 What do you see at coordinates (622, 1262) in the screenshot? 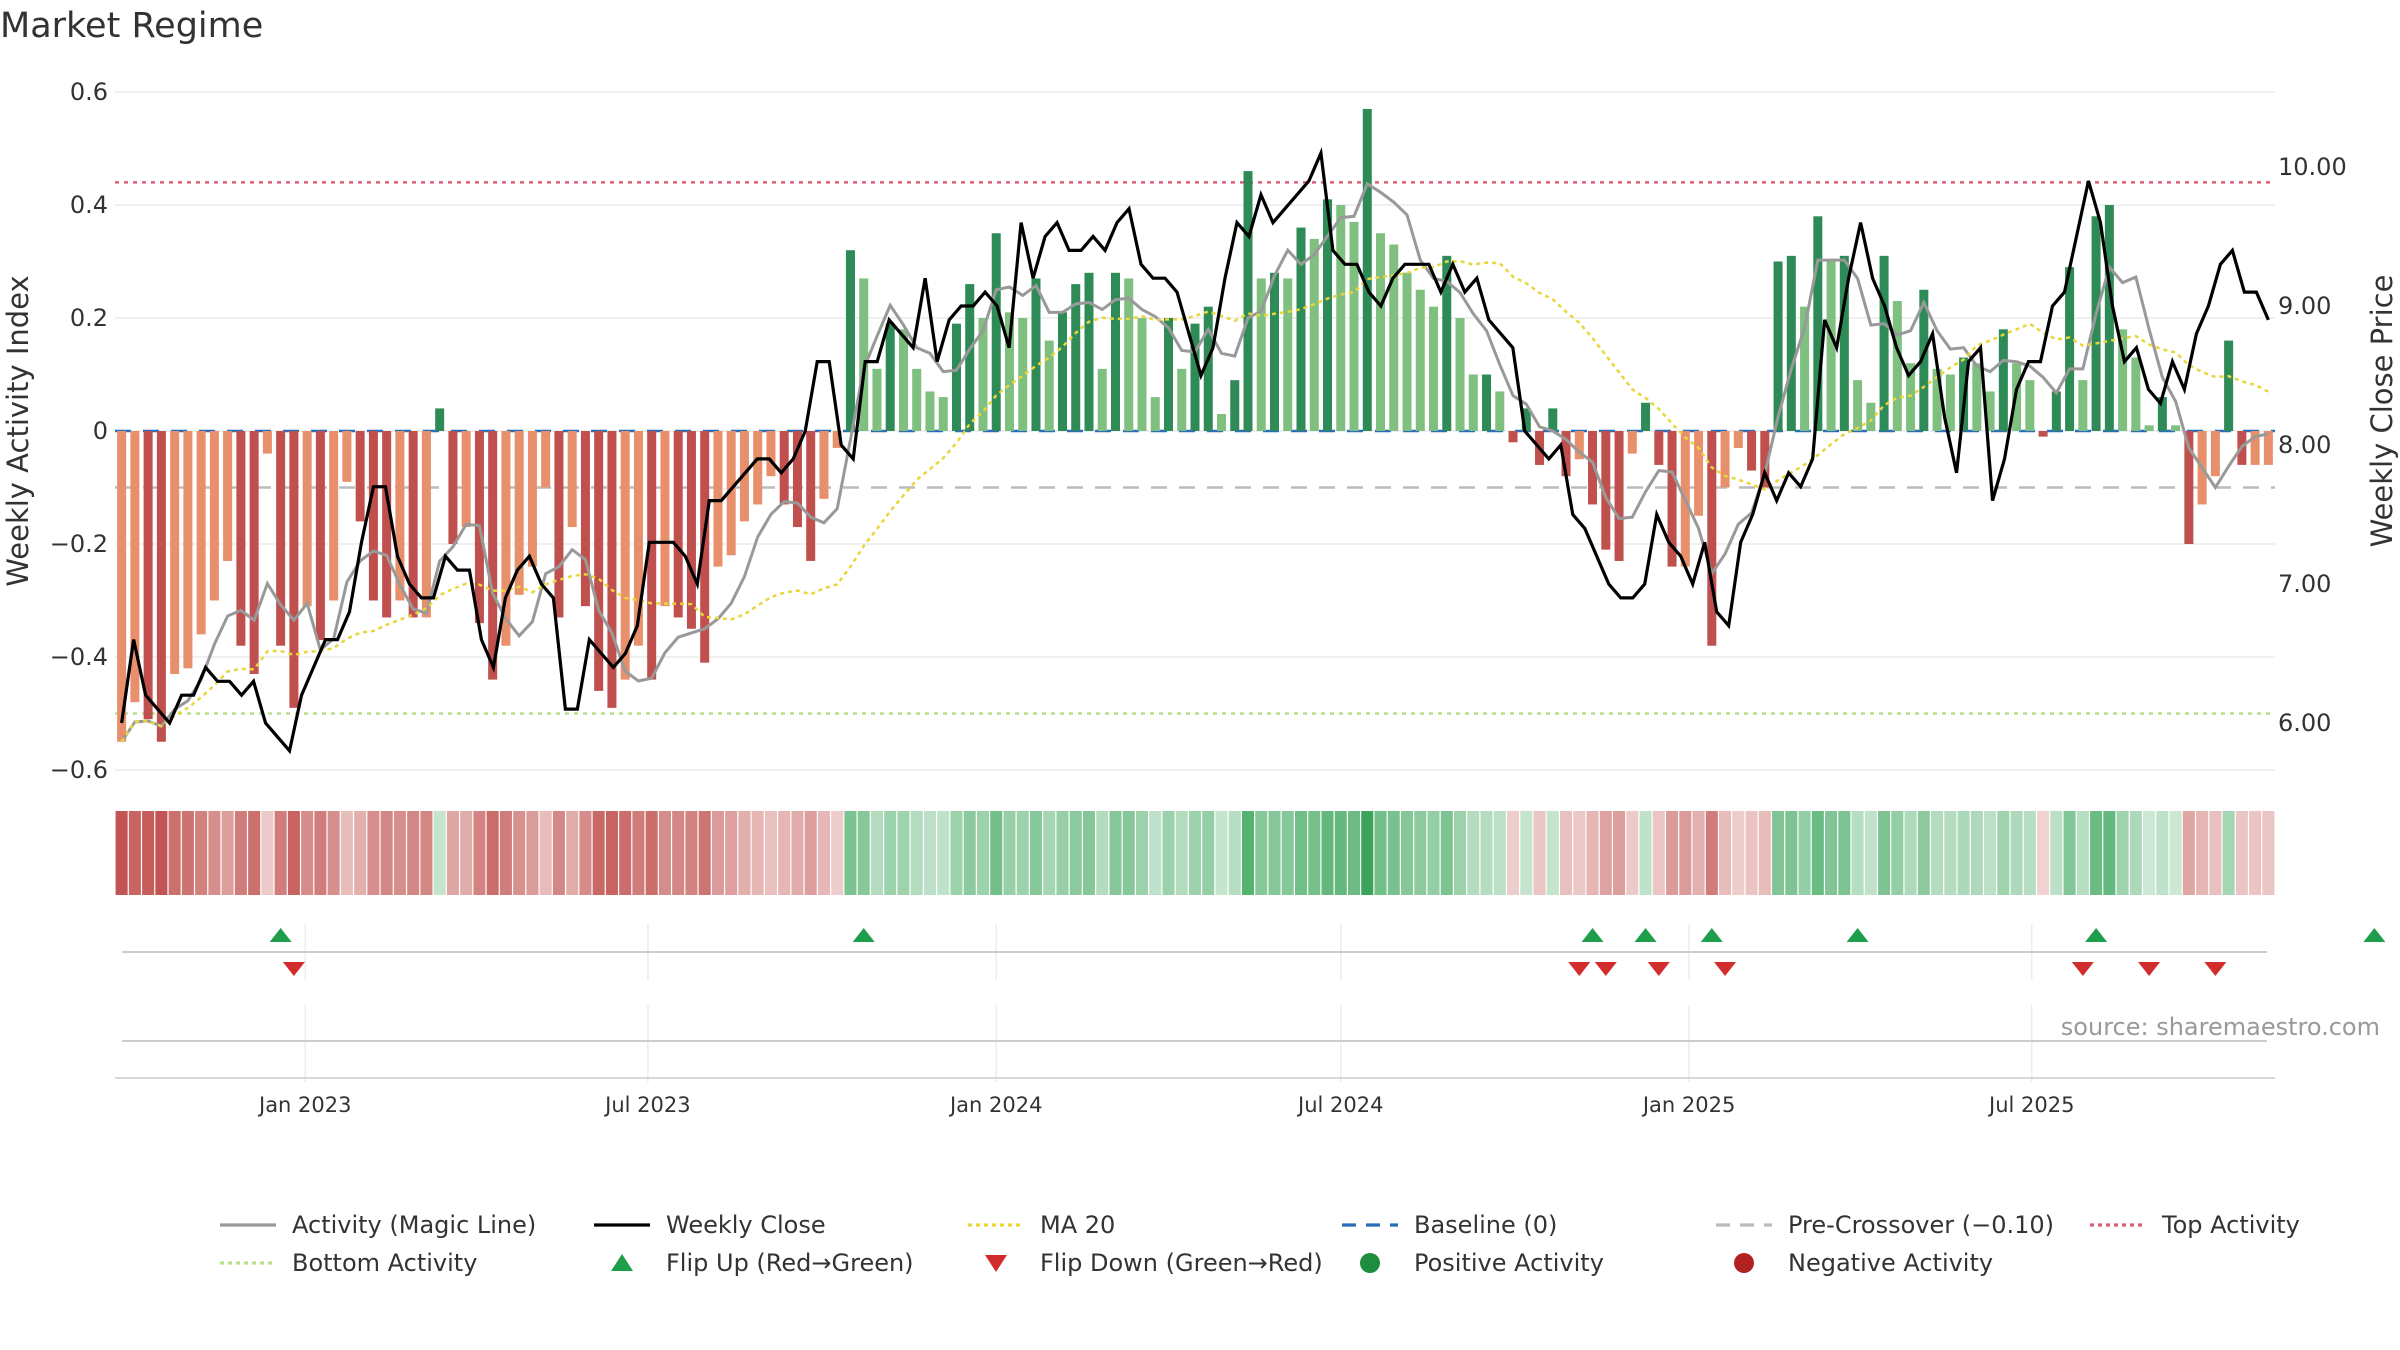
I see `legend-swatch` at bounding box center [622, 1262].